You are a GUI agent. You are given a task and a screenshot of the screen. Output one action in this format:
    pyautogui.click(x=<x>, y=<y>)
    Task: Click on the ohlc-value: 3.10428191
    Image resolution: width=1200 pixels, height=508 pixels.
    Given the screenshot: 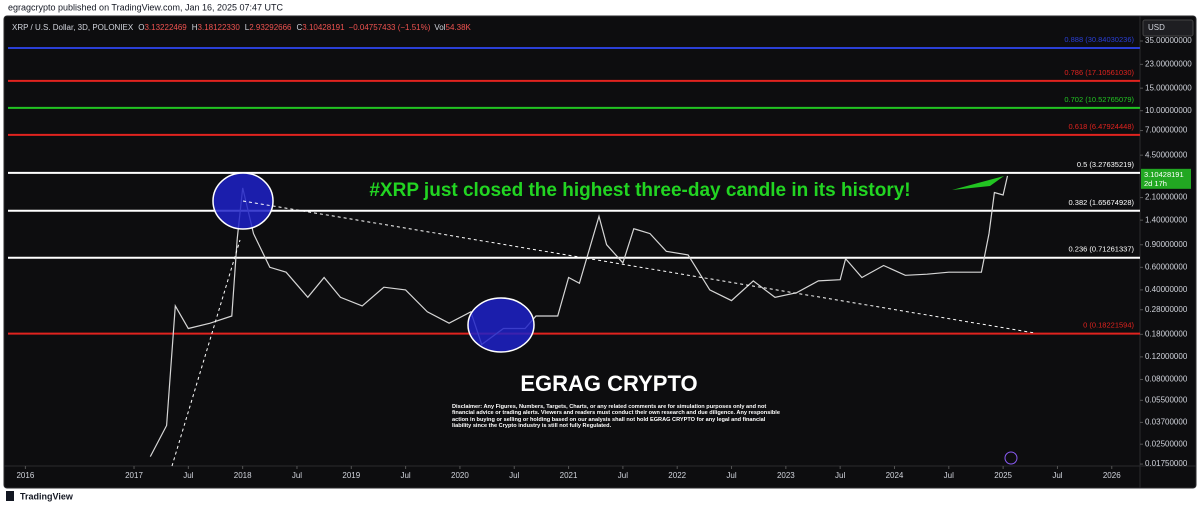 What is the action you would take?
    pyautogui.click(x=323, y=27)
    